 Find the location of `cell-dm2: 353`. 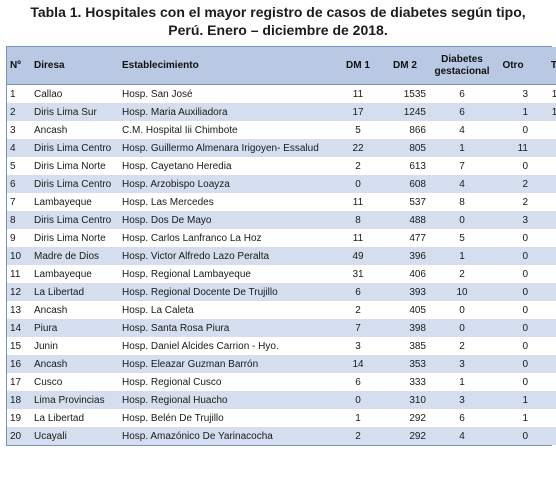

cell-dm2: 353 is located at coordinates (405, 364).